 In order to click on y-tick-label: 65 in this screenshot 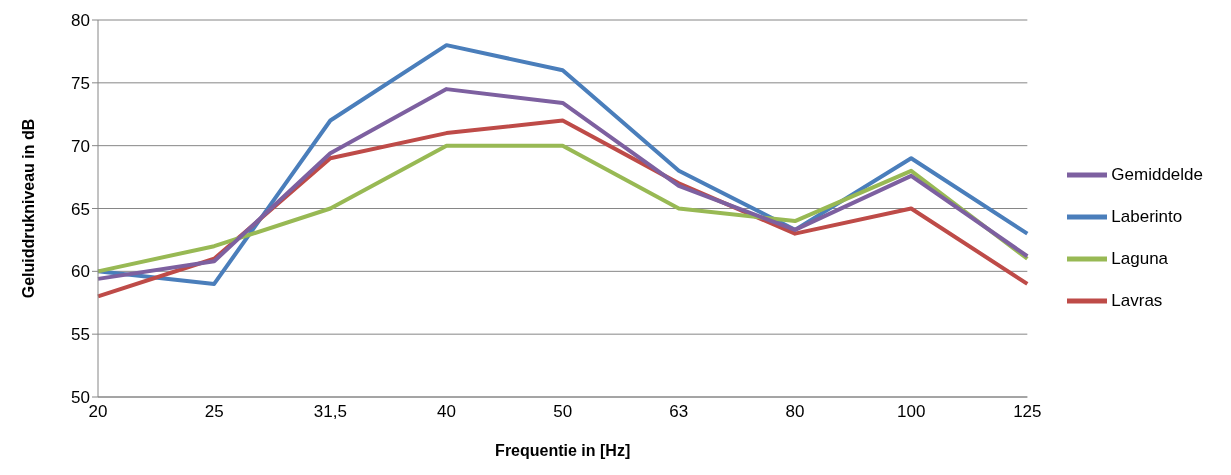, I will do `click(80, 209)`.